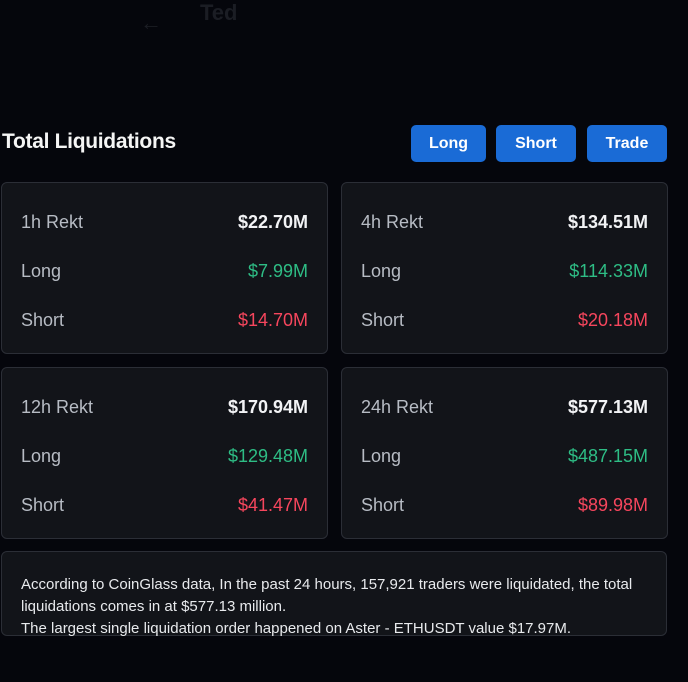 The width and height of the screenshot is (688, 682). Describe the element at coordinates (607, 222) in the screenshot. I see `total-value: $134.51M` at that location.